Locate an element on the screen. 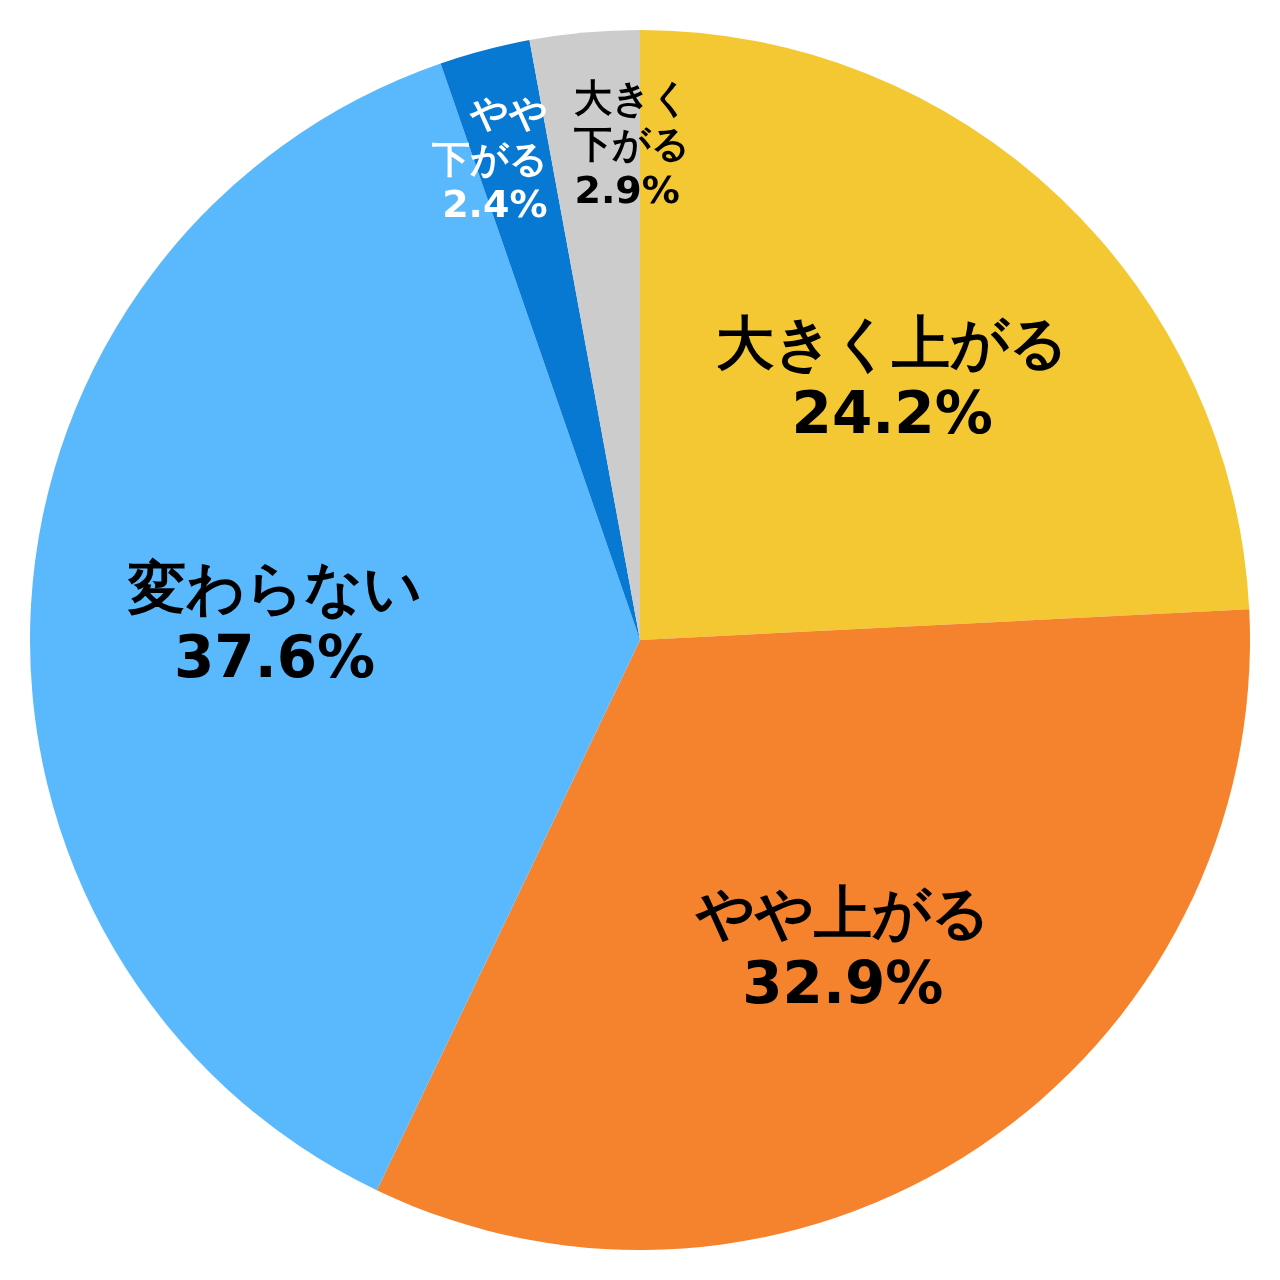 The height and width of the screenshot is (1280, 1280). data-label: 37.6% is located at coordinates (274, 657).